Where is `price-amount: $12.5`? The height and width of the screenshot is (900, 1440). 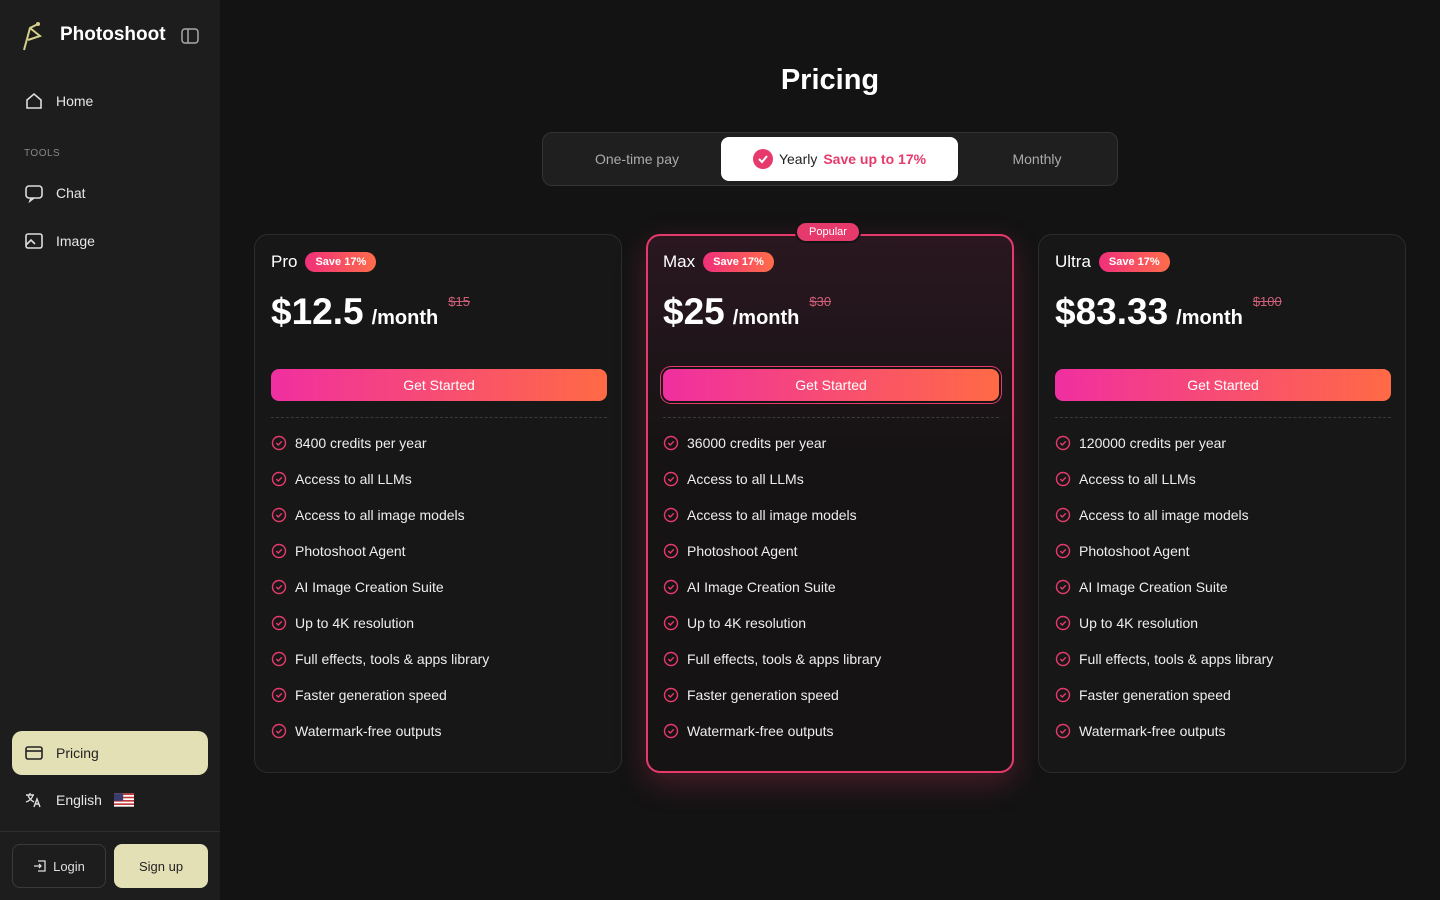
price-amount: $12.5 is located at coordinates (317, 311).